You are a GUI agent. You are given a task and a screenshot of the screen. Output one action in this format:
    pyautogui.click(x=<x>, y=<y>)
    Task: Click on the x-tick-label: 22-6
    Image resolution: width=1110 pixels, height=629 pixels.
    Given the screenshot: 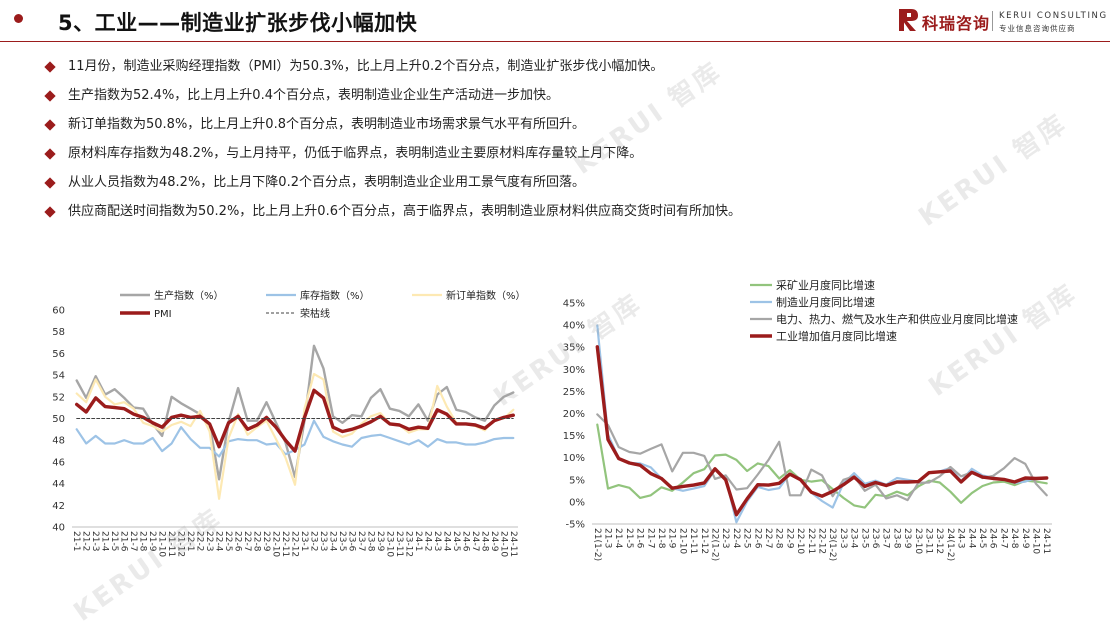 What is the action you would take?
    pyautogui.click(x=238, y=541)
    